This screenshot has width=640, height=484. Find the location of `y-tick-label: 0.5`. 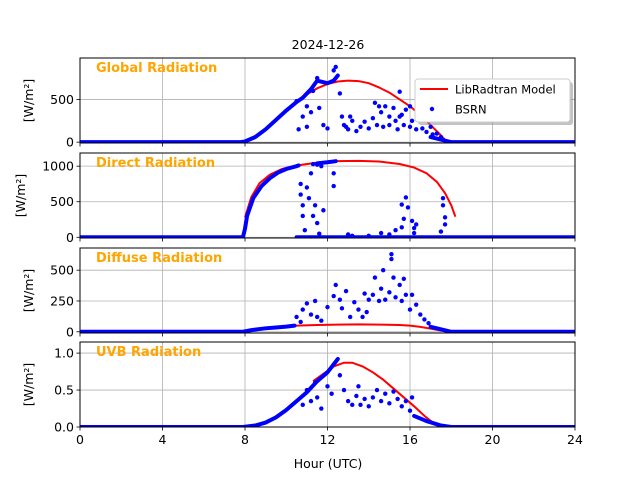

y-tick-label: 0.5 is located at coordinates (64, 390).